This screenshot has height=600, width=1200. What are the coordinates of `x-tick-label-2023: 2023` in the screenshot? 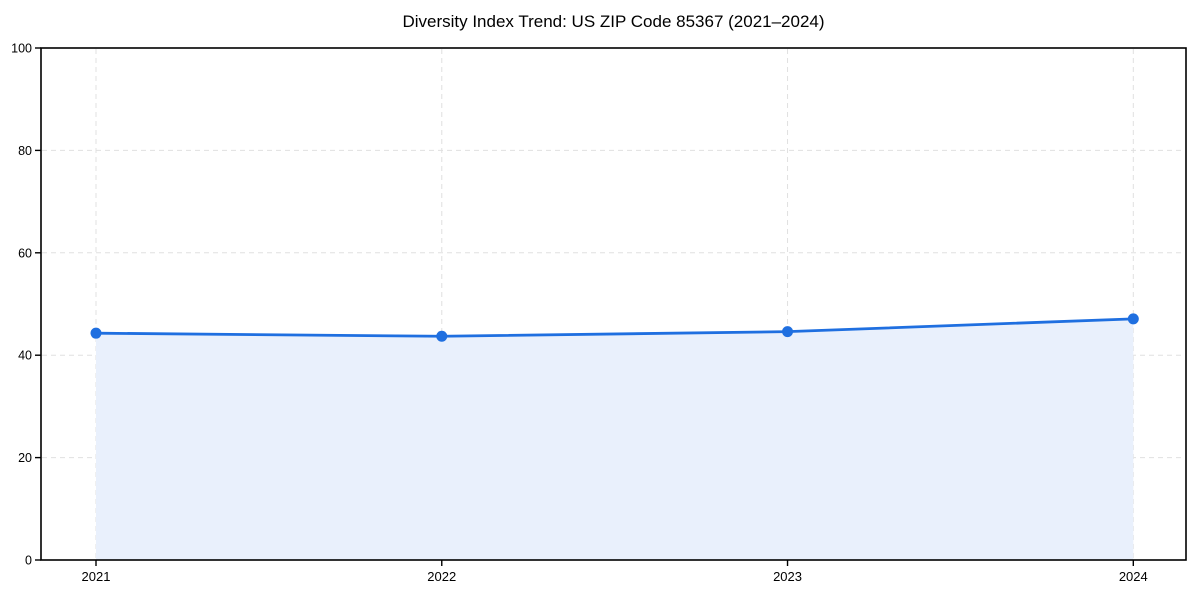 It's located at (787, 576).